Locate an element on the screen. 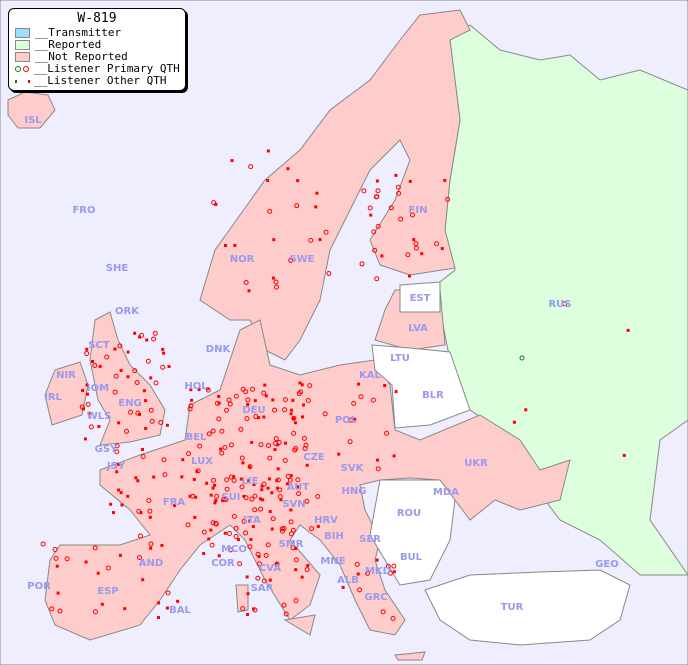  country-gbr is located at coordinates (127, 378).